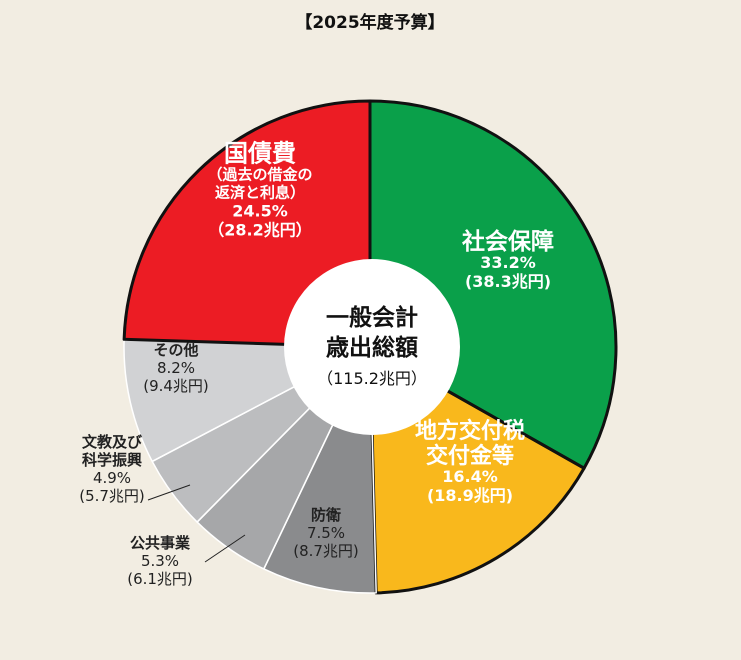 The image size is (741, 660). What do you see at coordinates (160, 561) in the screenshot?
I see `slice-percent: 5.3%` at bounding box center [160, 561].